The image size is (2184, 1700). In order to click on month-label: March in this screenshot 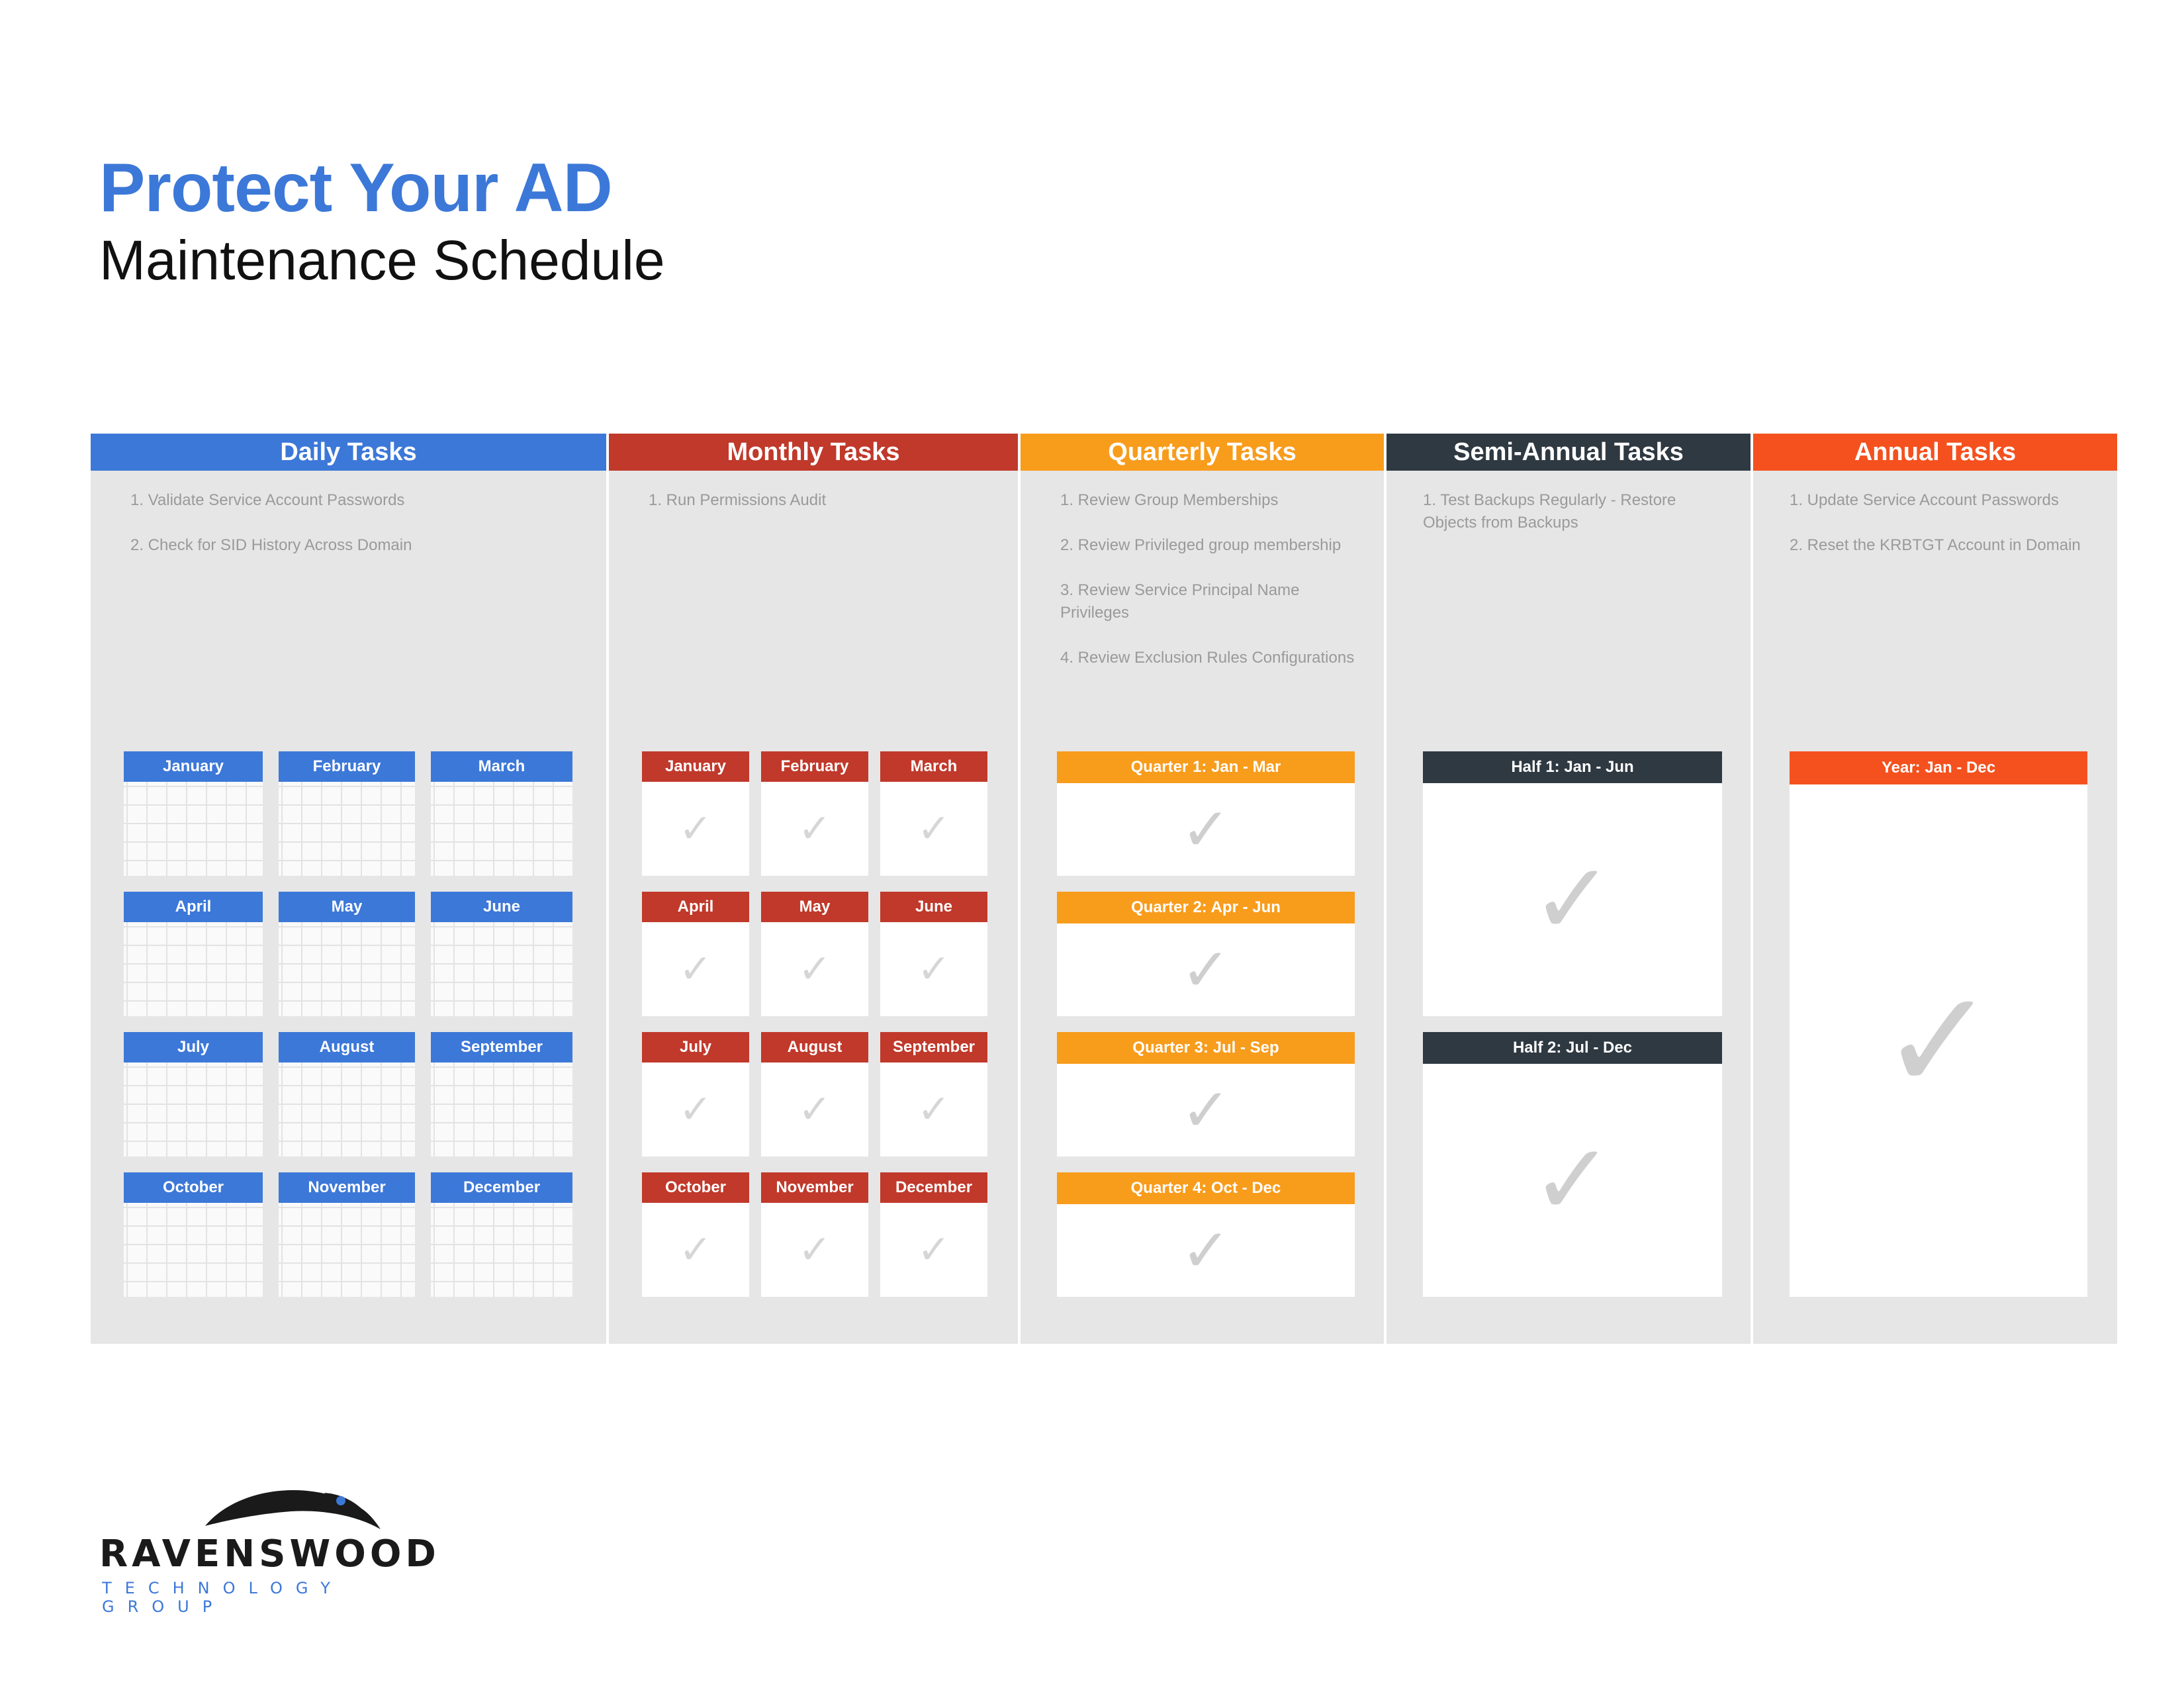, I will do `click(501, 766)`.